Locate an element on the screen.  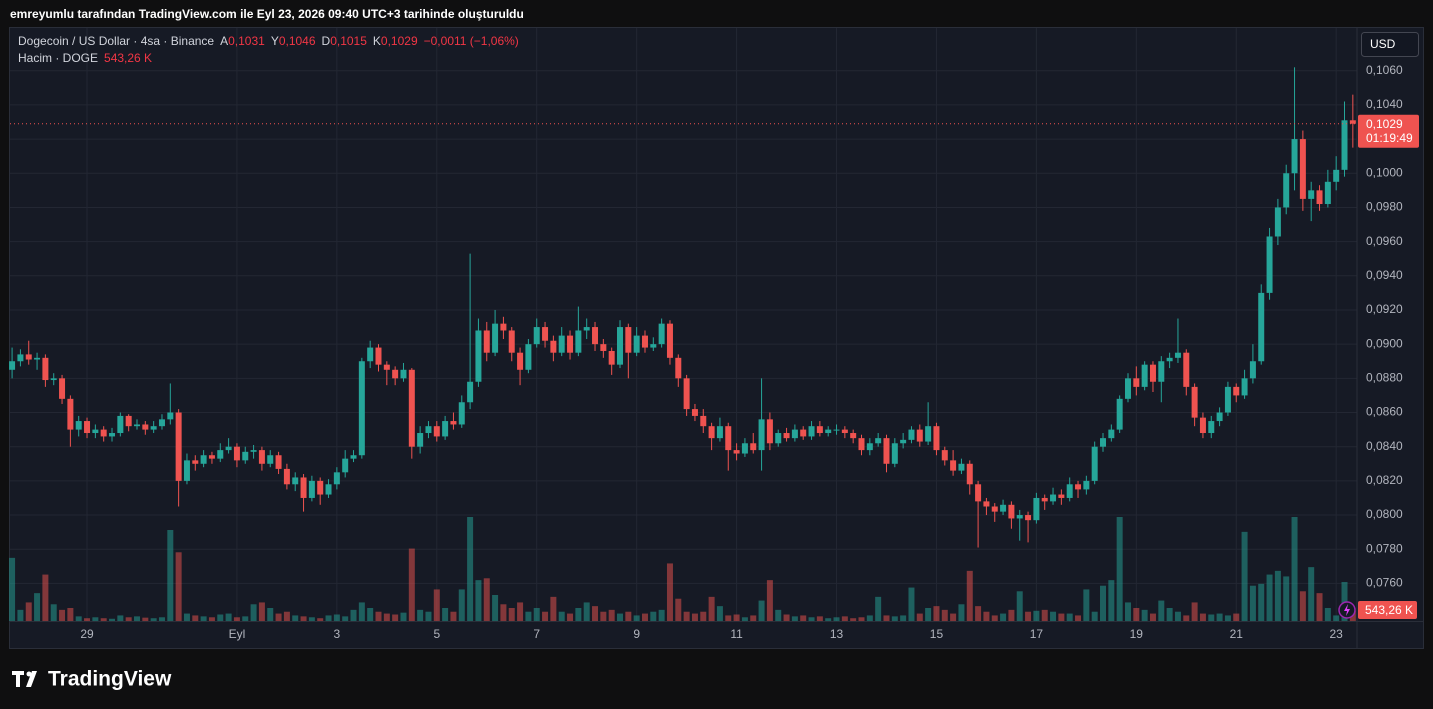
legend-high: 0,1046 is located at coordinates (297, 41).